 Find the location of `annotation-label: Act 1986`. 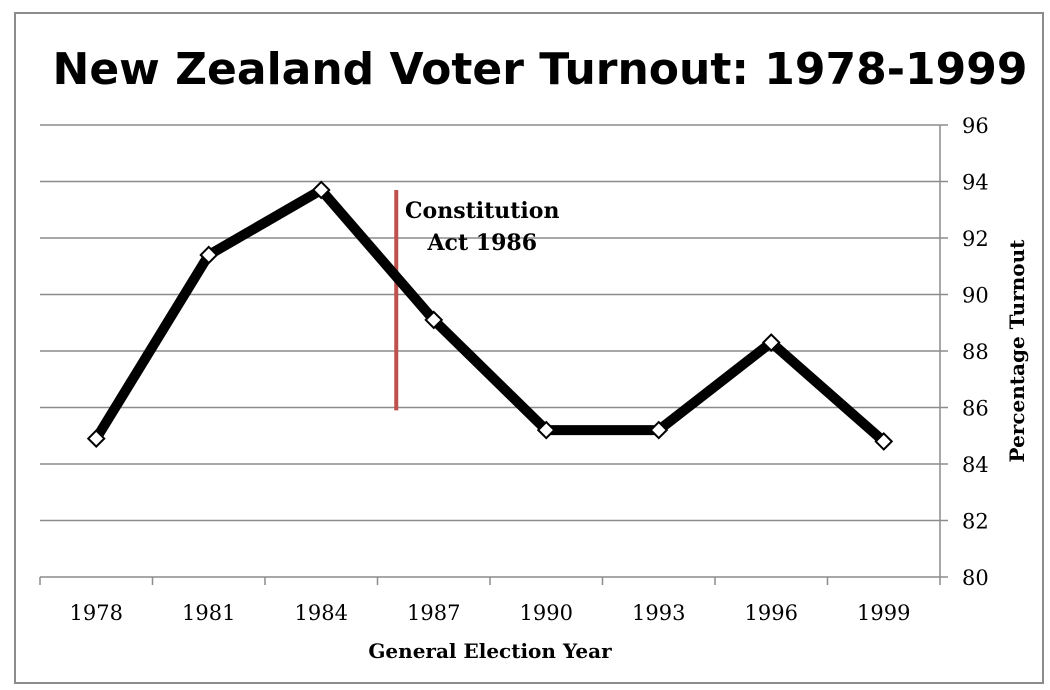

annotation-label: Act 1986 is located at coordinates (481, 243).